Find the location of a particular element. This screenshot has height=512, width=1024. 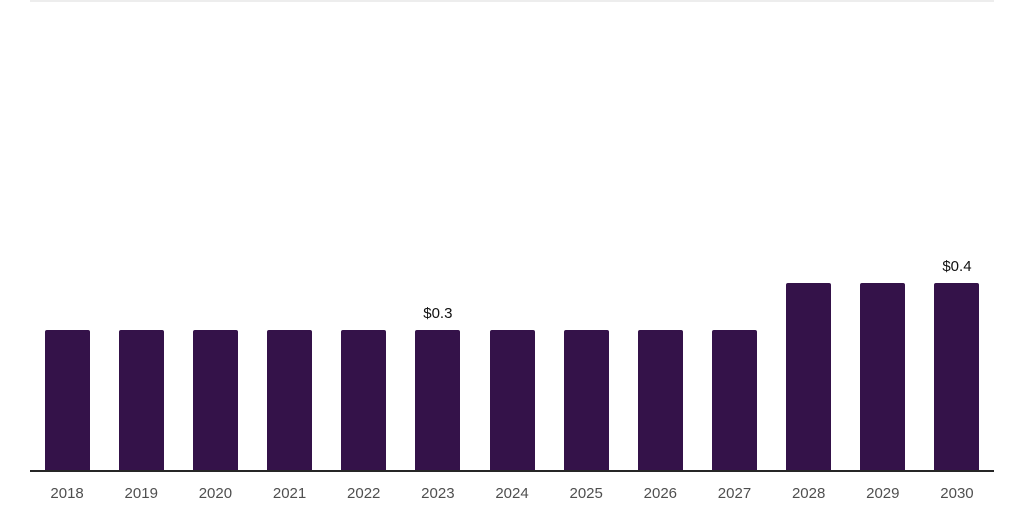

x-tick-label: 2023 is located at coordinates (438, 493).